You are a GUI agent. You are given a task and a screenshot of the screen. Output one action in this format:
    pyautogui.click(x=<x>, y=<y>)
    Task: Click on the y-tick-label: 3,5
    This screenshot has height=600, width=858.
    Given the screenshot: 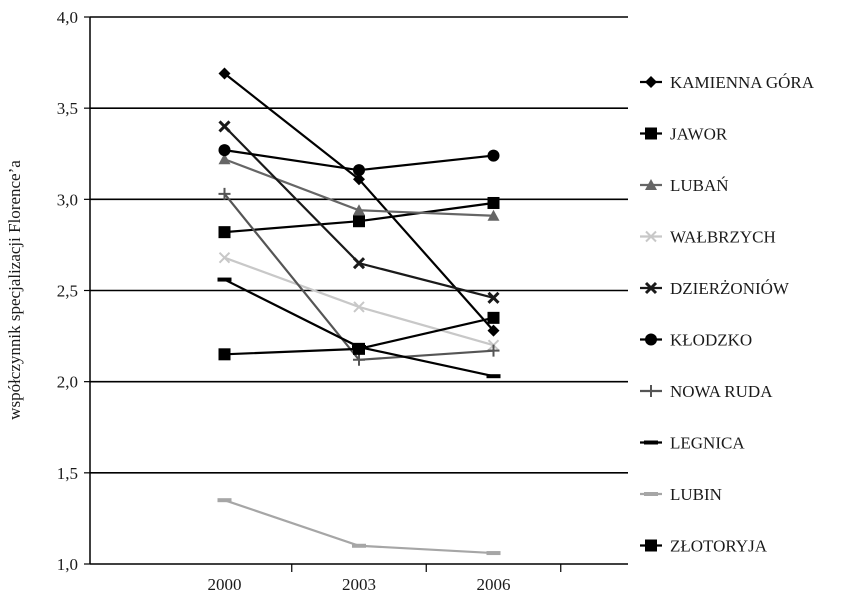 What is the action you would take?
    pyautogui.click(x=67, y=108)
    